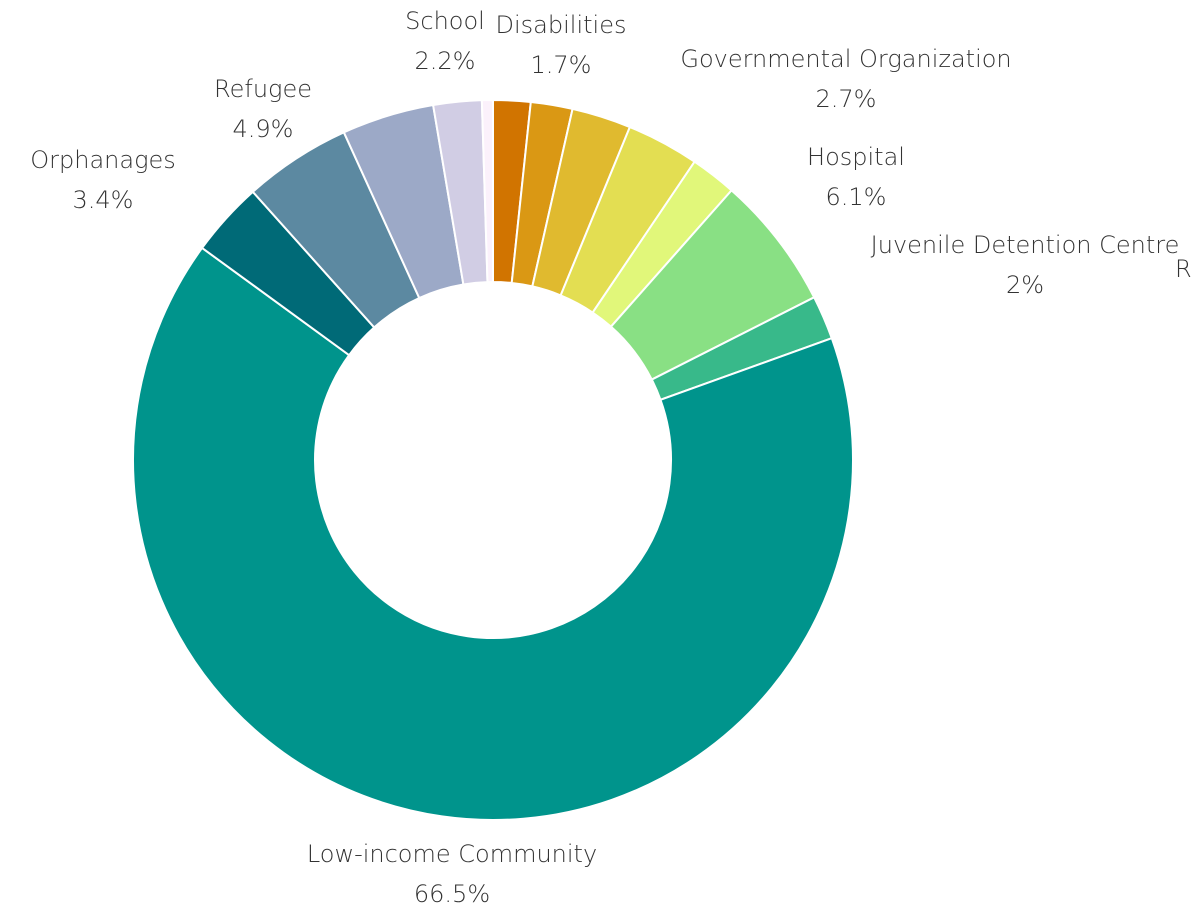 Image resolution: width=1192 pixels, height=911 pixels. What do you see at coordinates (856, 157) in the screenshot?
I see `slice-label-hospital: Hospital` at bounding box center [856, 157].